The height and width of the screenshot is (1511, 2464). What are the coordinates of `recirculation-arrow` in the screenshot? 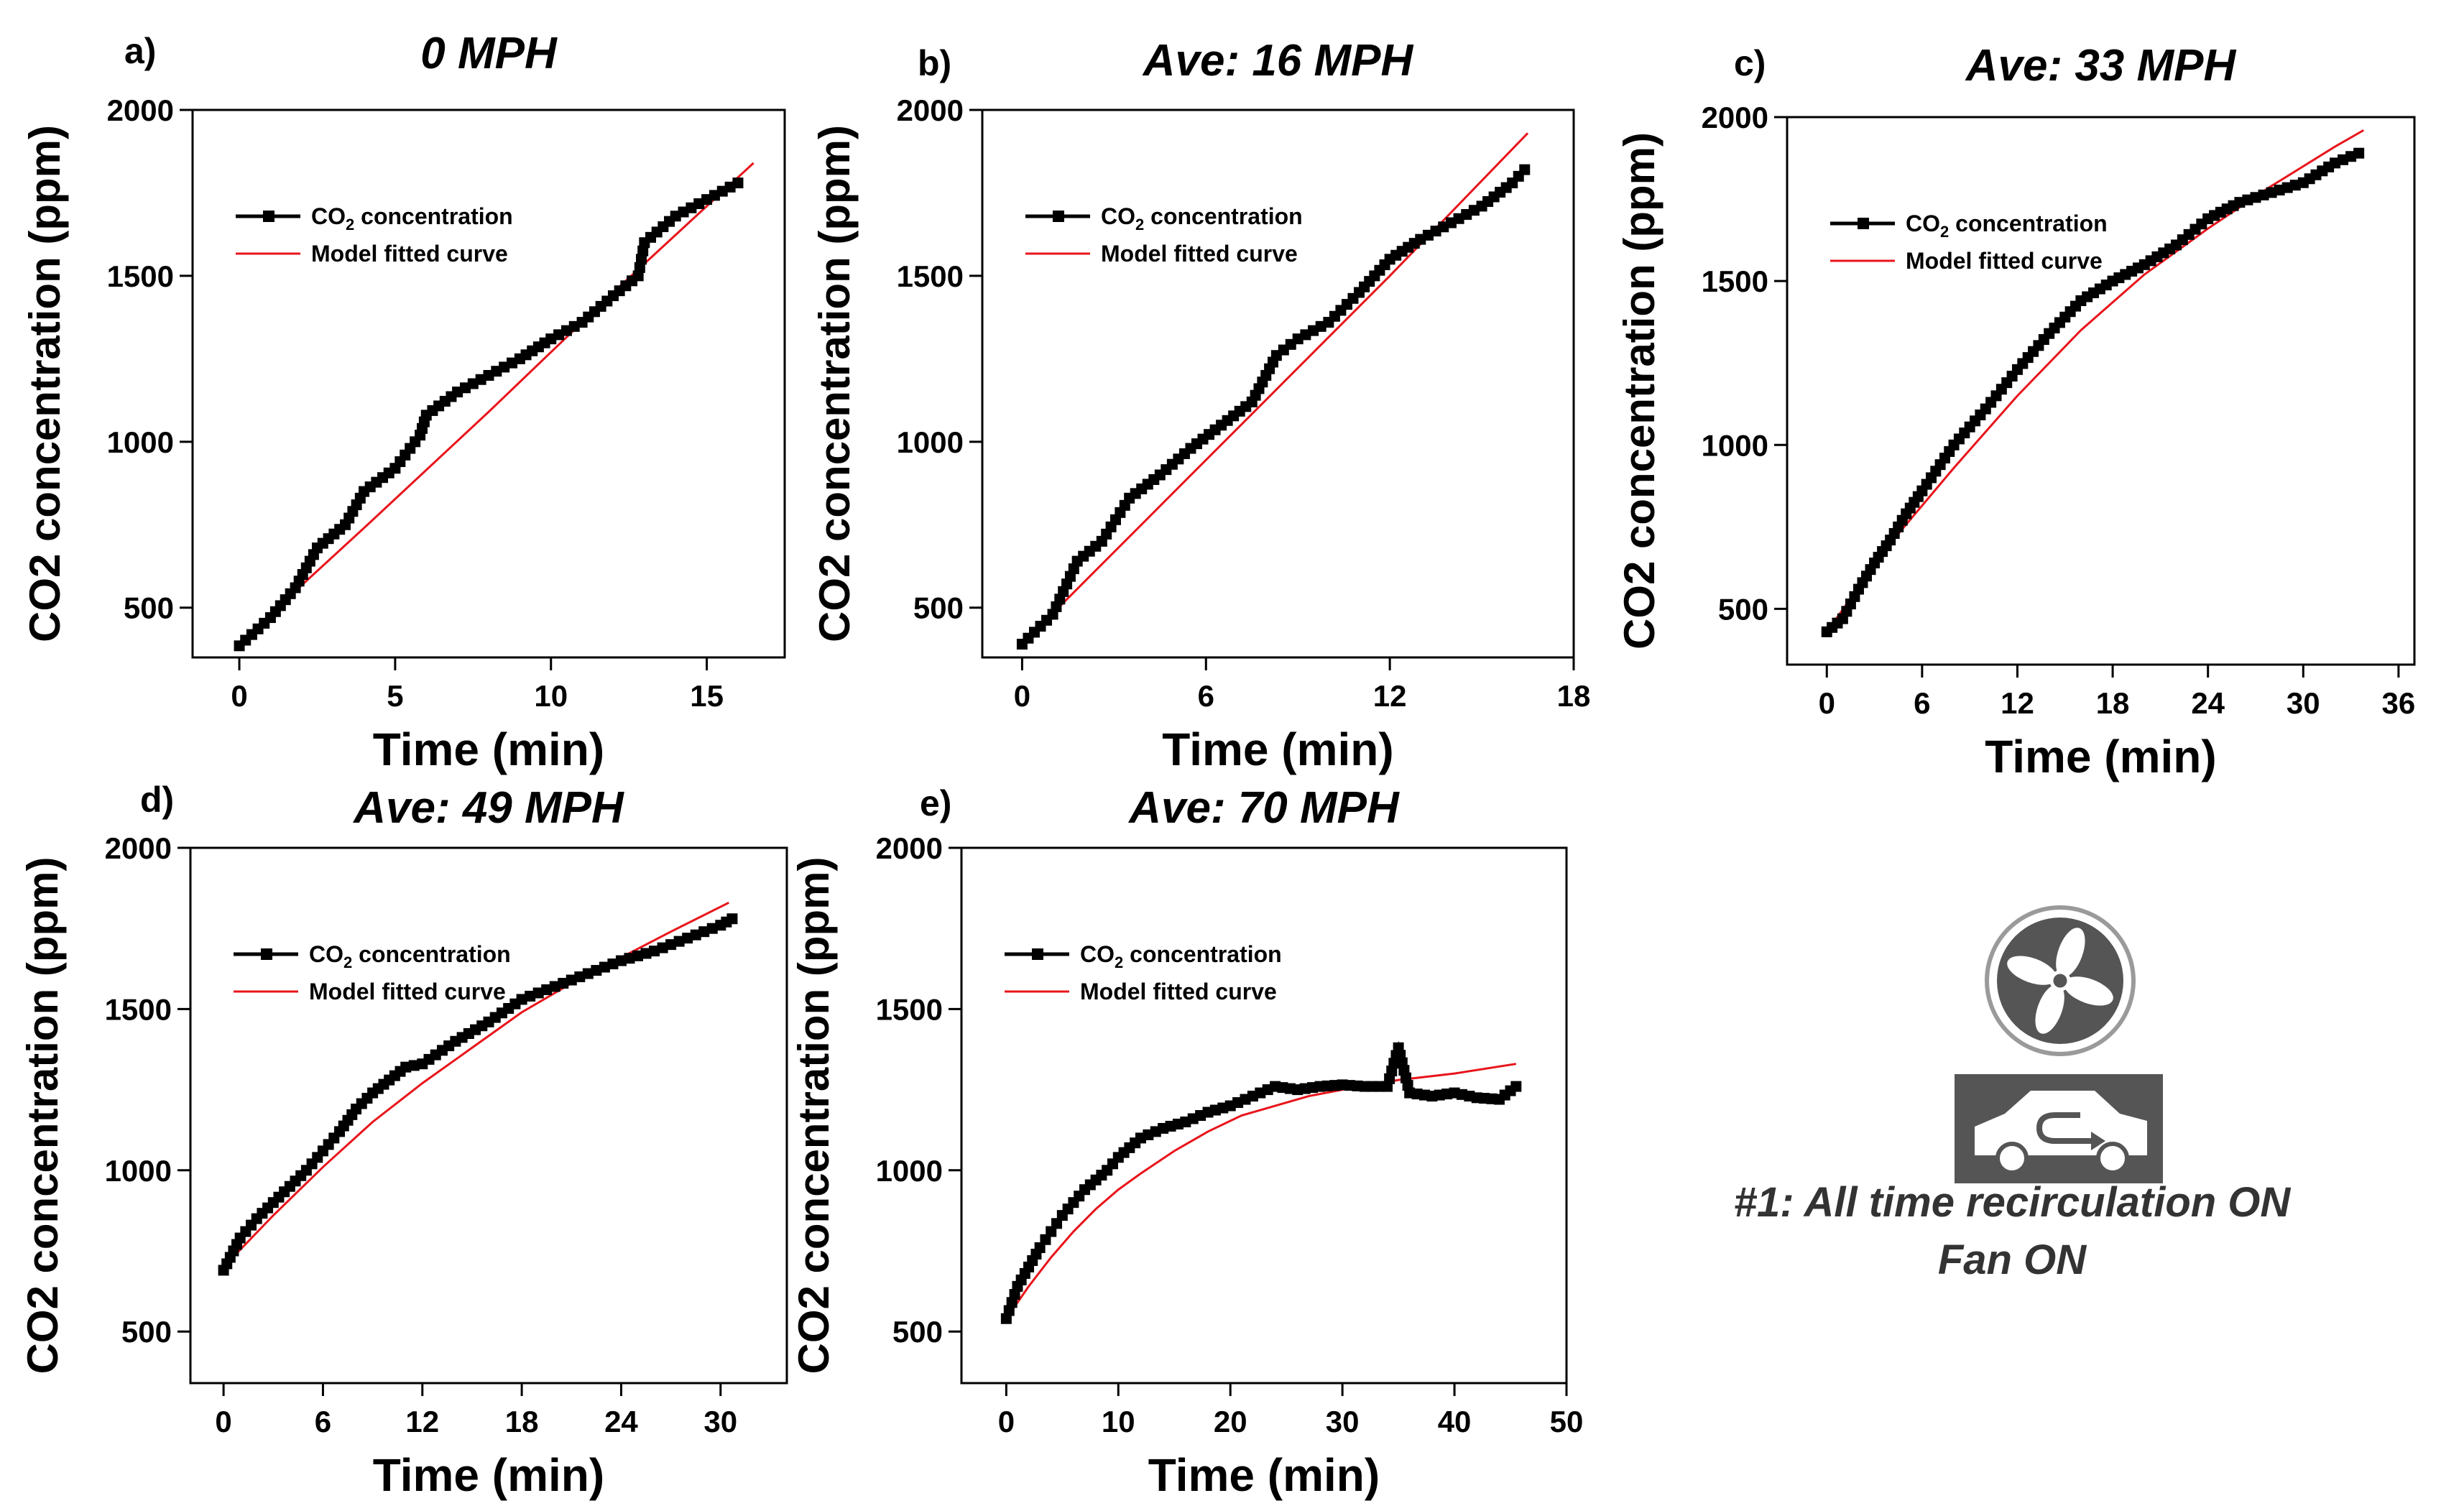 It's located at (2065, 1128).